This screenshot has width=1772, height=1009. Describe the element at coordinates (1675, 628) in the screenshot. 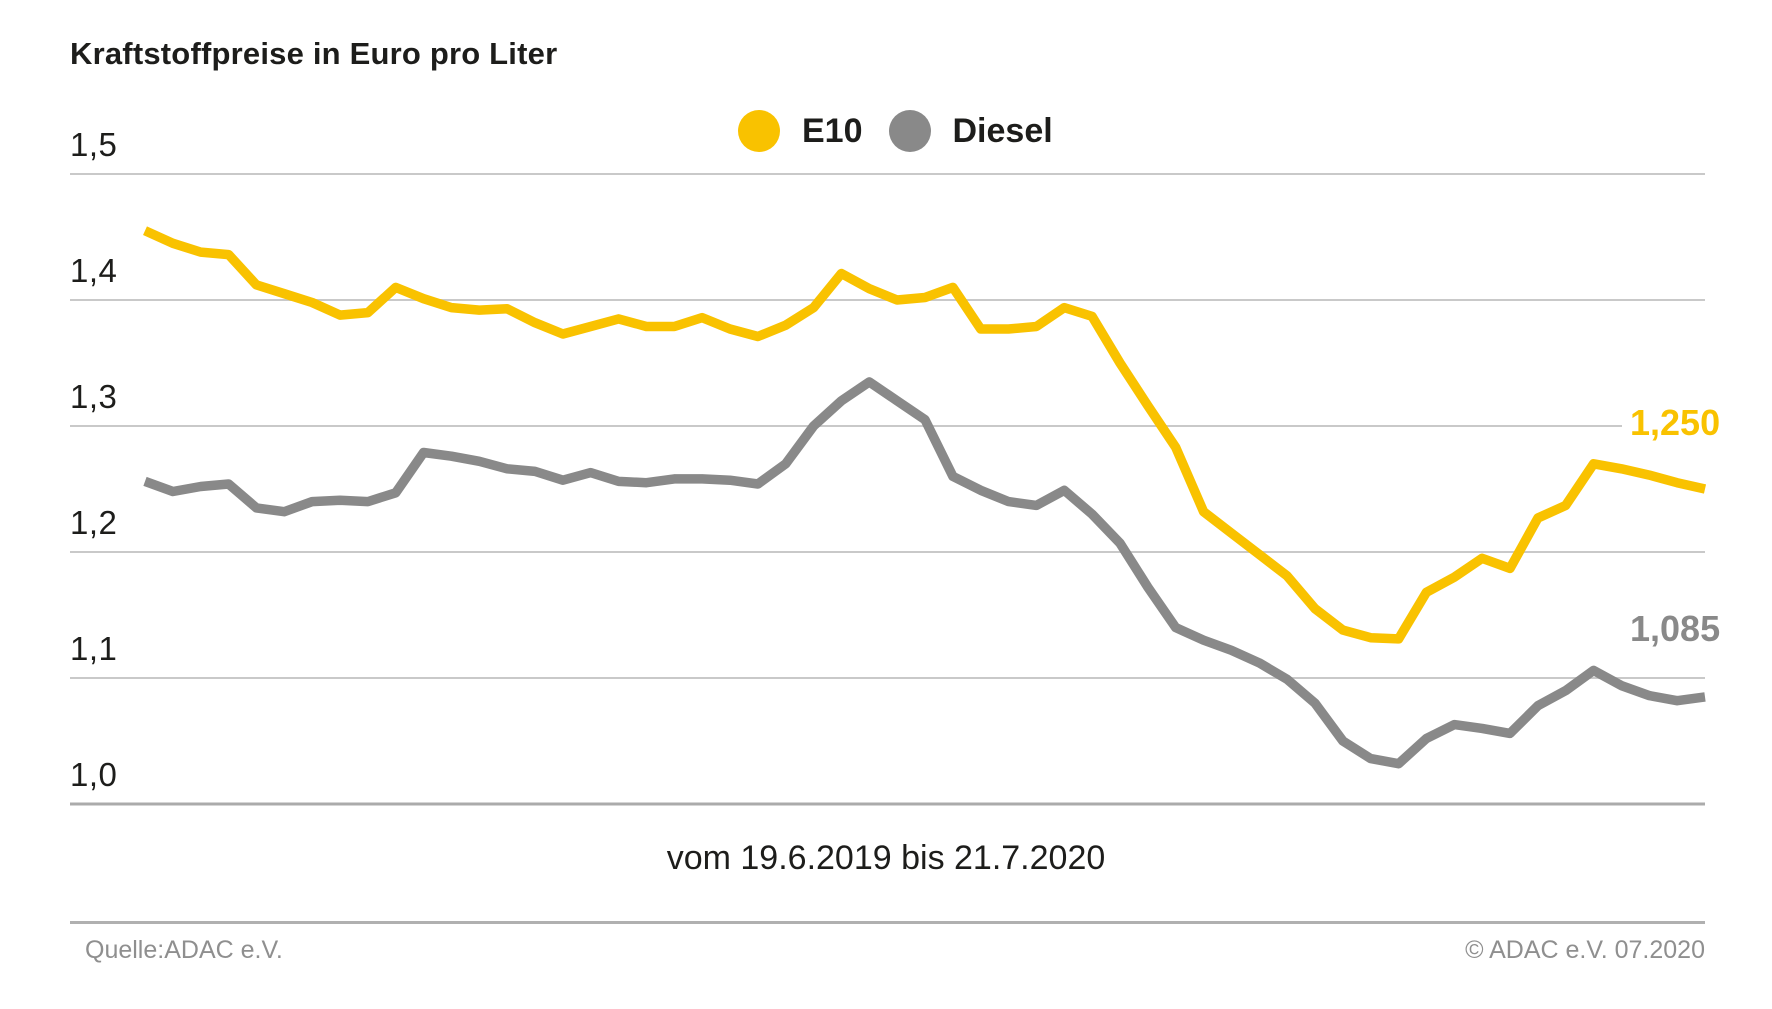

I see `series-end-value-diesel: 1,085` at that location.